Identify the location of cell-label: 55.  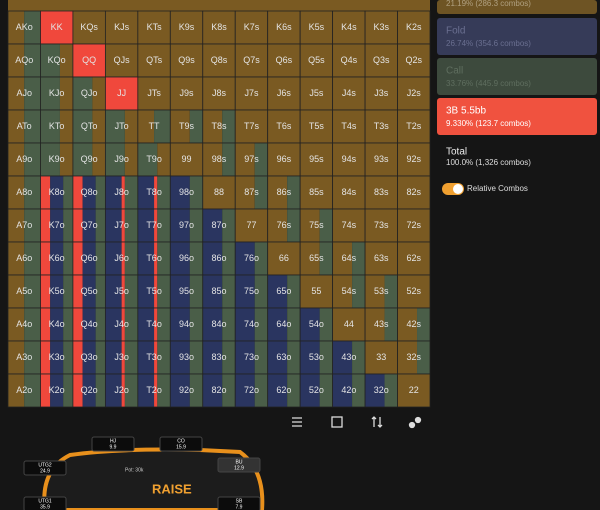
(316, 291).